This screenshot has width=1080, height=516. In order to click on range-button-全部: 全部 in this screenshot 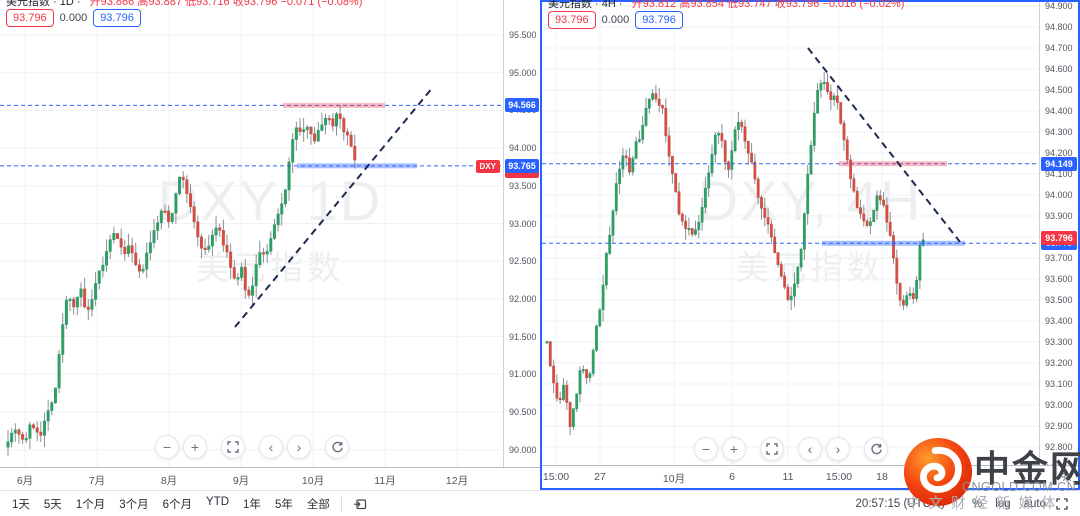, I will do `click(318, 505)`.